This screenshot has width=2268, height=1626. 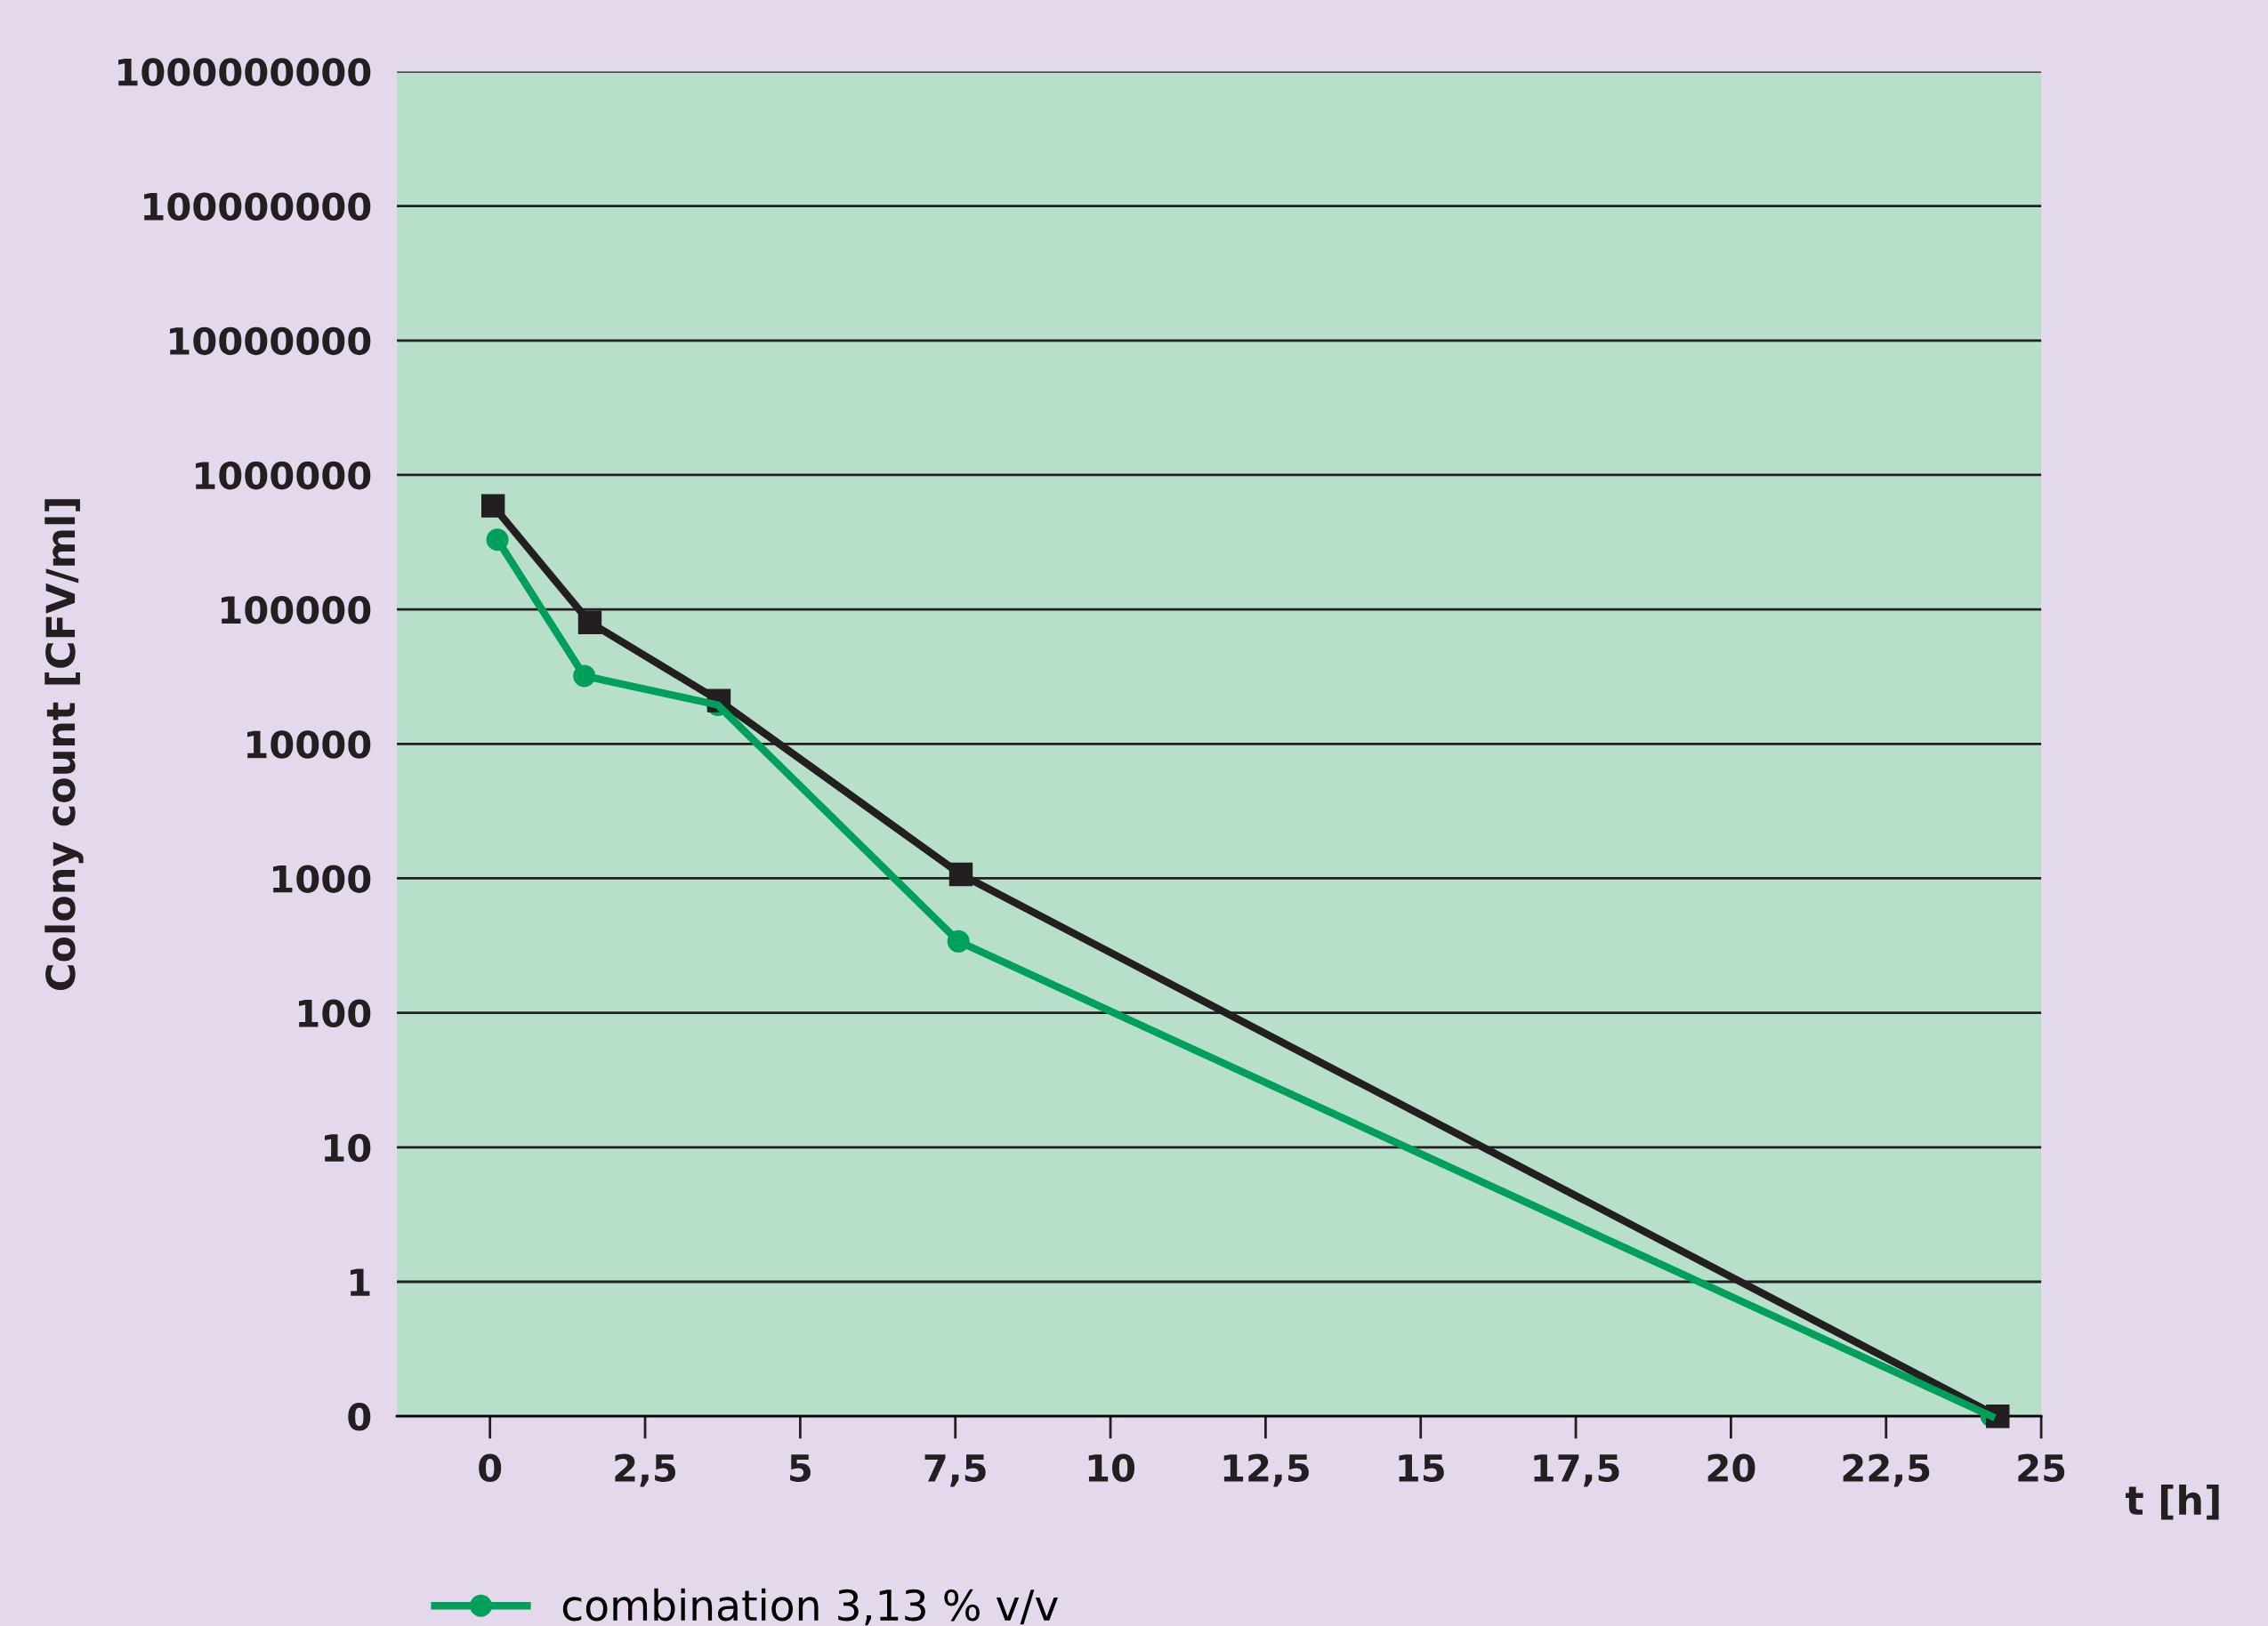 What do you see at coordinates (270, 341) in the screenshot?
I see `y-tick-label: 10000000` at bounding box center [270, 341].